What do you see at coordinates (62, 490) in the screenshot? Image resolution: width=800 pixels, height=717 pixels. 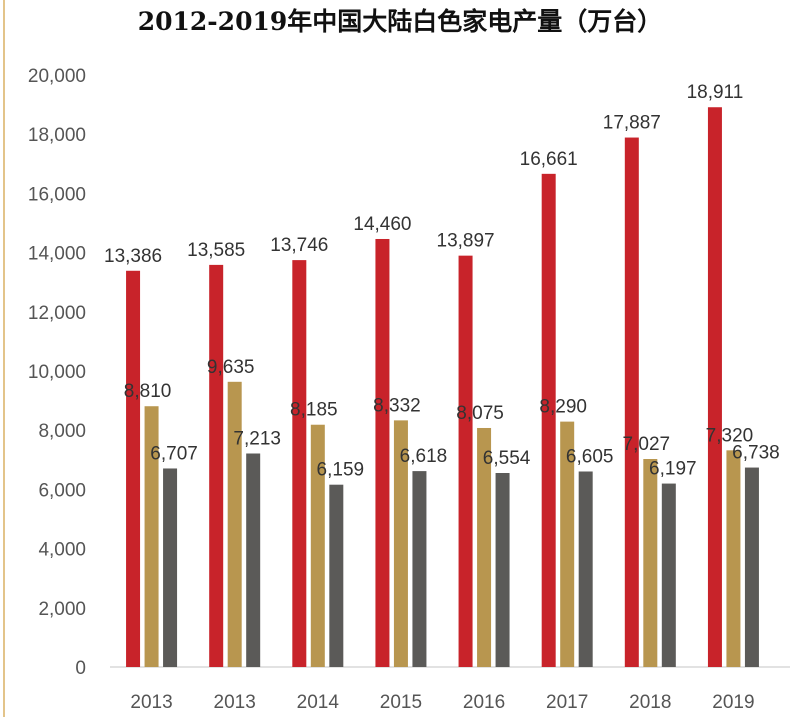 I see `y-tick-label: 6,000` at bounding box center [62, 490].